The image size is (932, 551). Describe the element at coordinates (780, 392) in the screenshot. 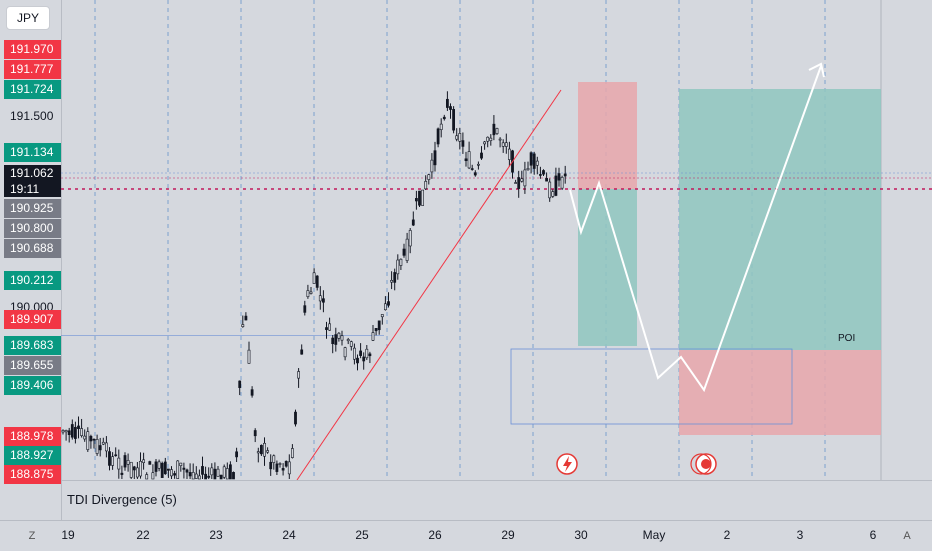

I see `long-stop-zone` at that location.